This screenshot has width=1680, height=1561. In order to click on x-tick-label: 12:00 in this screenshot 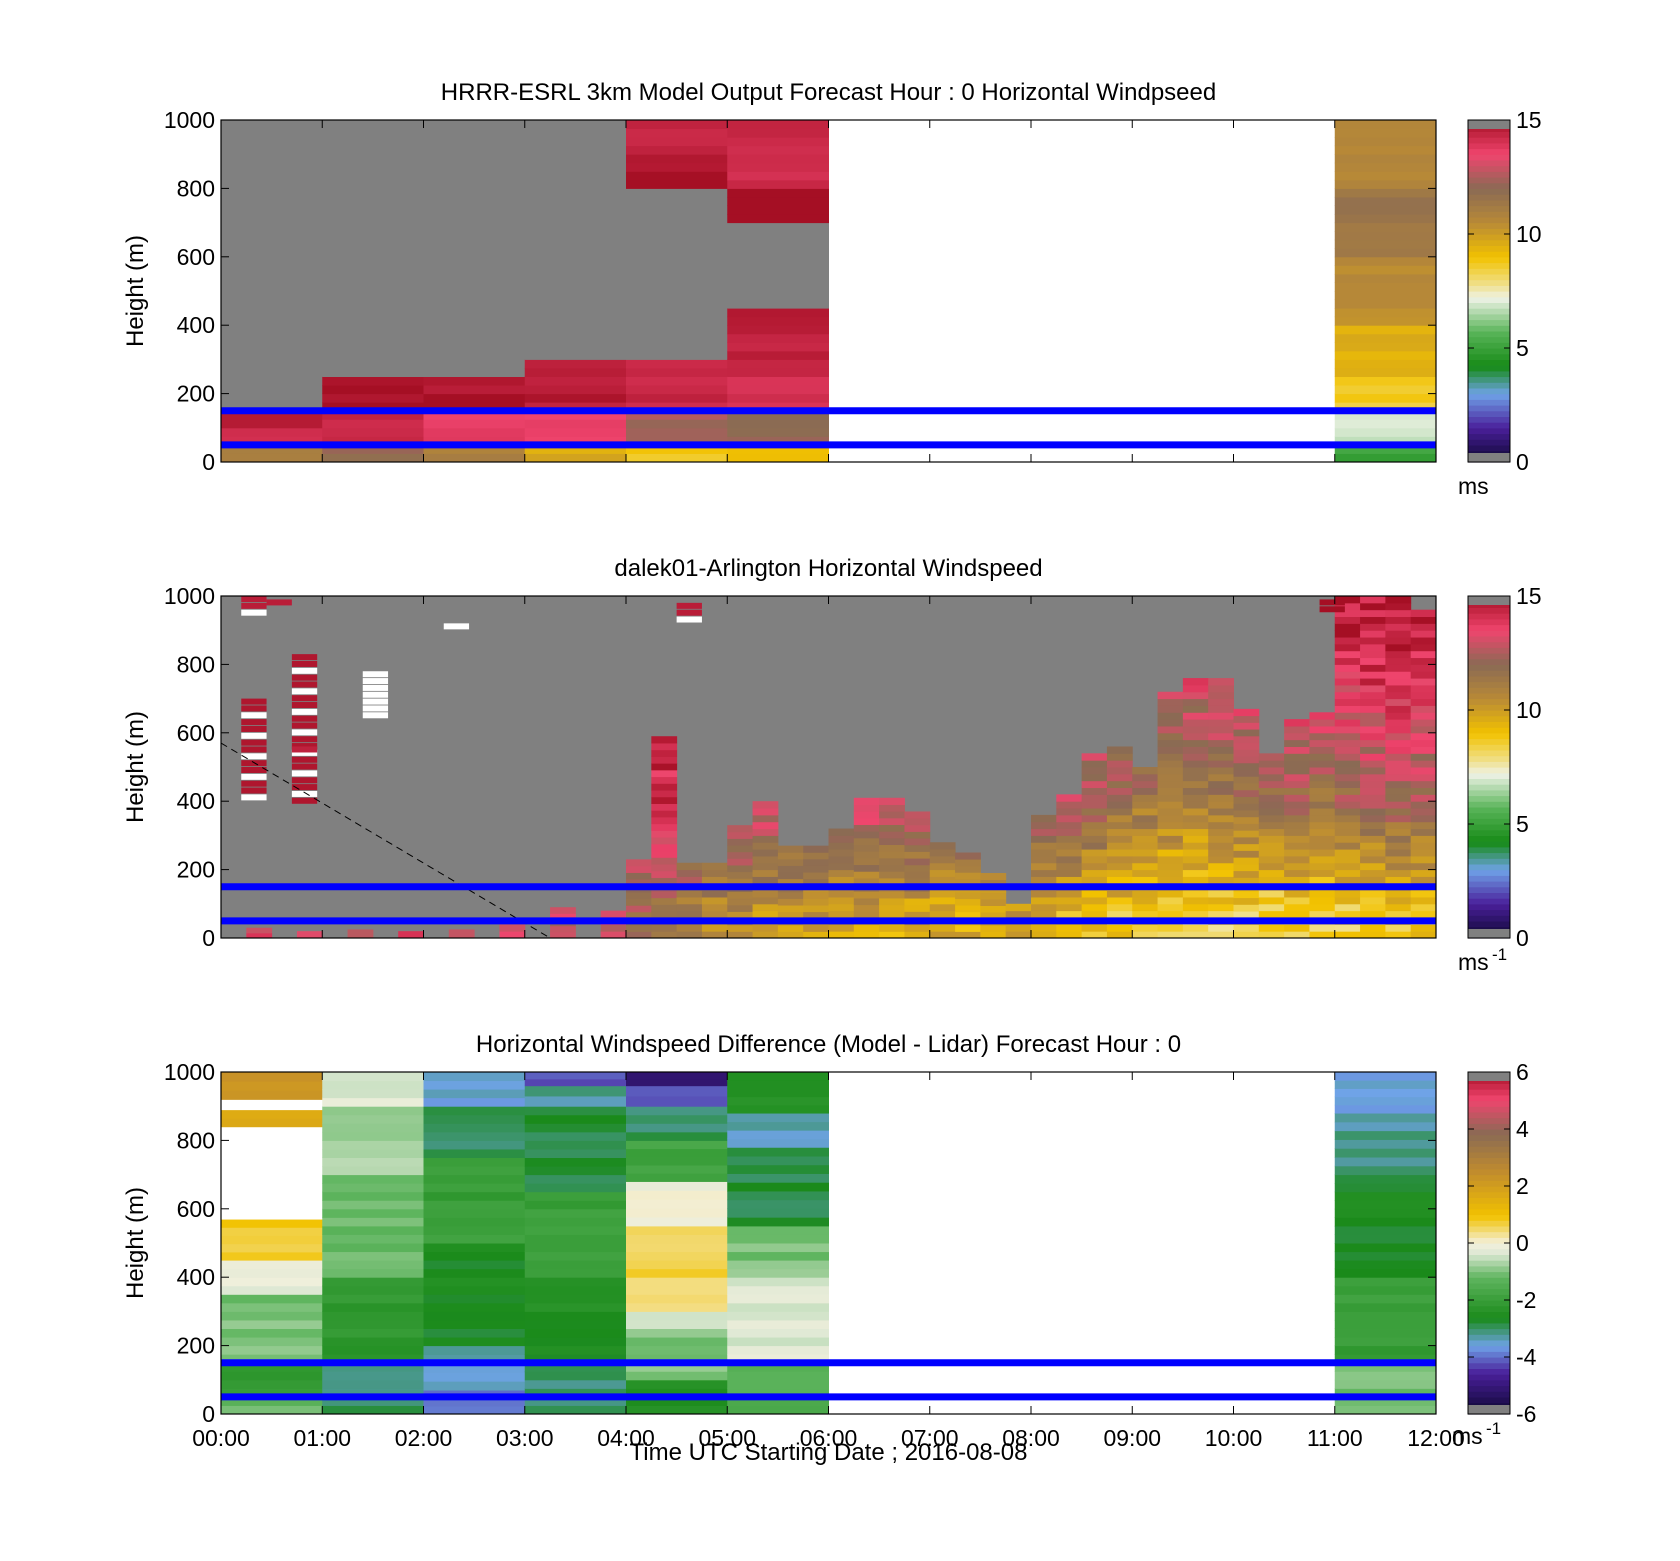, I will do `click(1436, 1438)`.